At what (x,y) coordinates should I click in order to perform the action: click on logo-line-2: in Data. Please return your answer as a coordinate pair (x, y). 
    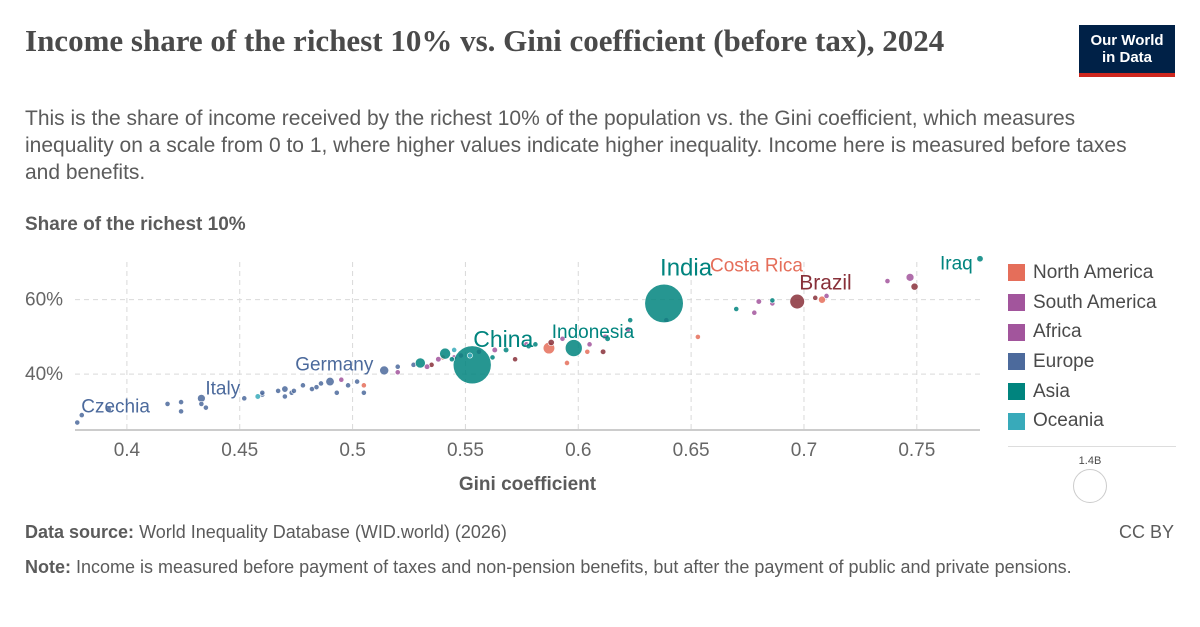
    Looking at the image, I should click on (1126, 57).